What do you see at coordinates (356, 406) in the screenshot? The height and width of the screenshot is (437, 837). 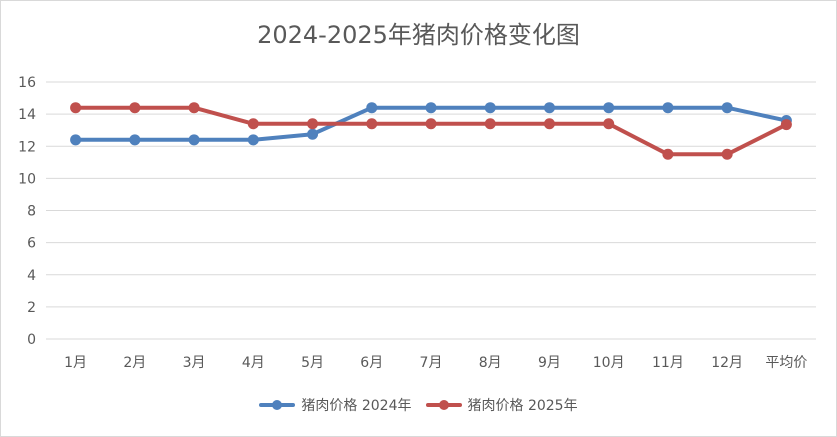 I see `legend-label: 猪肉价格 2024年` at bounding box center [356, 406].